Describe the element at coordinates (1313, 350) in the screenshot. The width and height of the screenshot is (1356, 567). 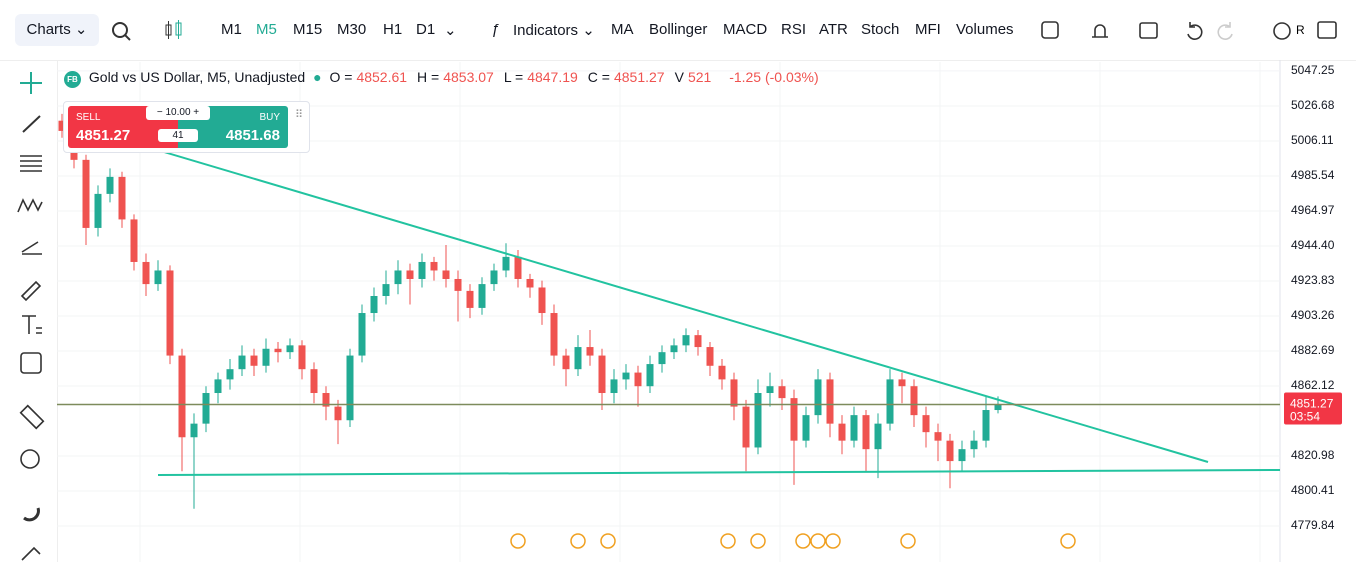
I see `y-tick-label: 4882.69` at that location.